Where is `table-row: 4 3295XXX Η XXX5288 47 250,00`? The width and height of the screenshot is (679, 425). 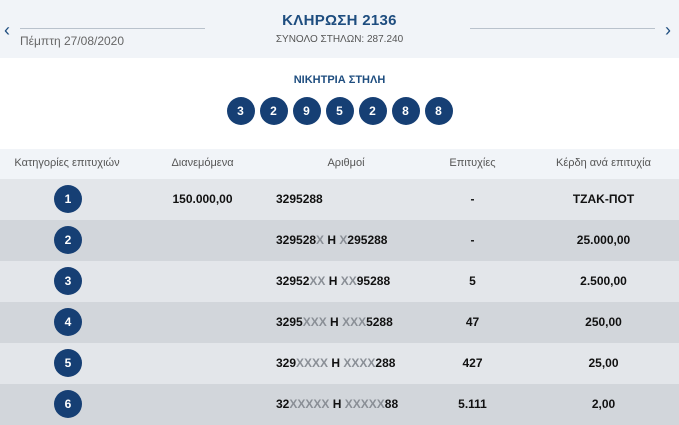 table-row: 4 3295XXX Η XXX5288 47 250,00 is located at coordinates (339, 322).